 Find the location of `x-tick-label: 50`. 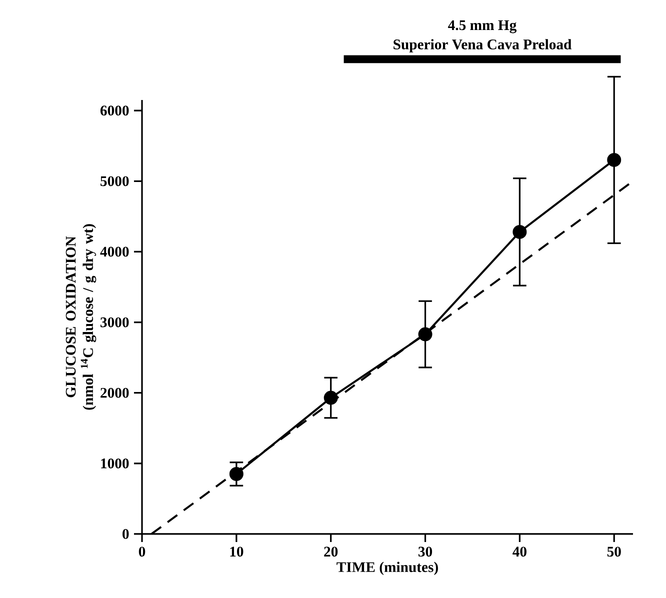

x-tick-label: 50 is located at coordinates (614, 551).